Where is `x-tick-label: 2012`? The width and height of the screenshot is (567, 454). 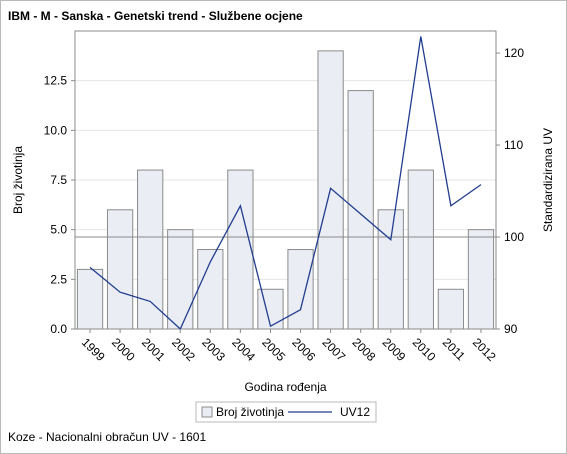
x-tick-label: 2012 is located at coordinates (484, 349).